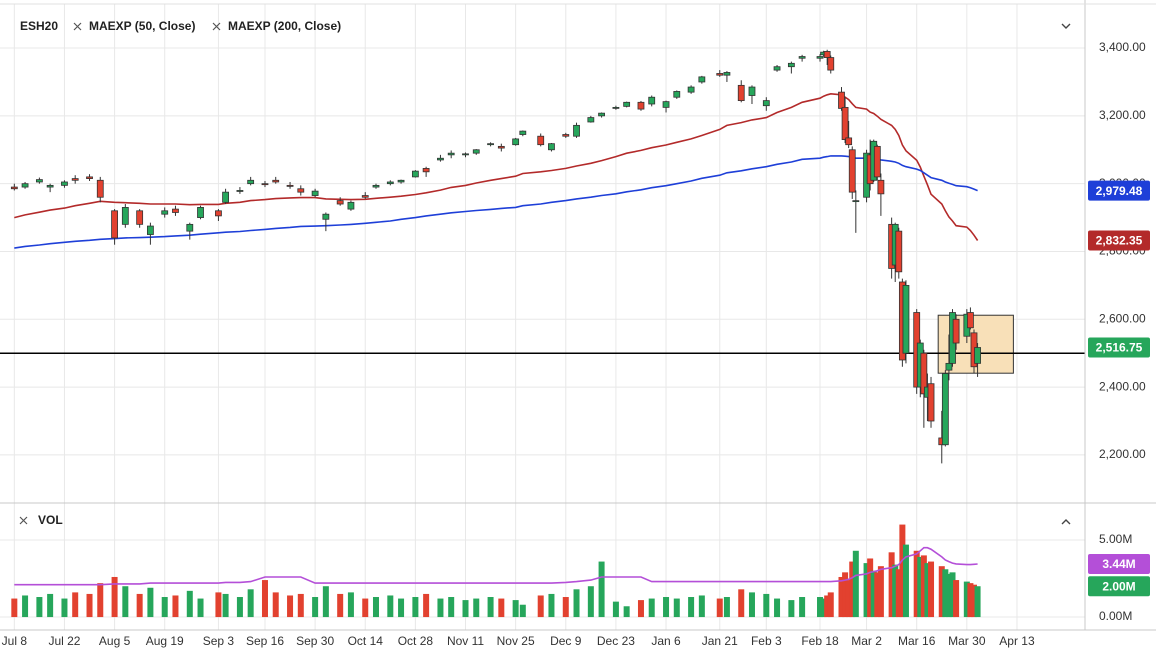  Describe the element at coordinates (1122, 115) in the screenshot. I see `y-tick-label: 3,200.00` at that location.